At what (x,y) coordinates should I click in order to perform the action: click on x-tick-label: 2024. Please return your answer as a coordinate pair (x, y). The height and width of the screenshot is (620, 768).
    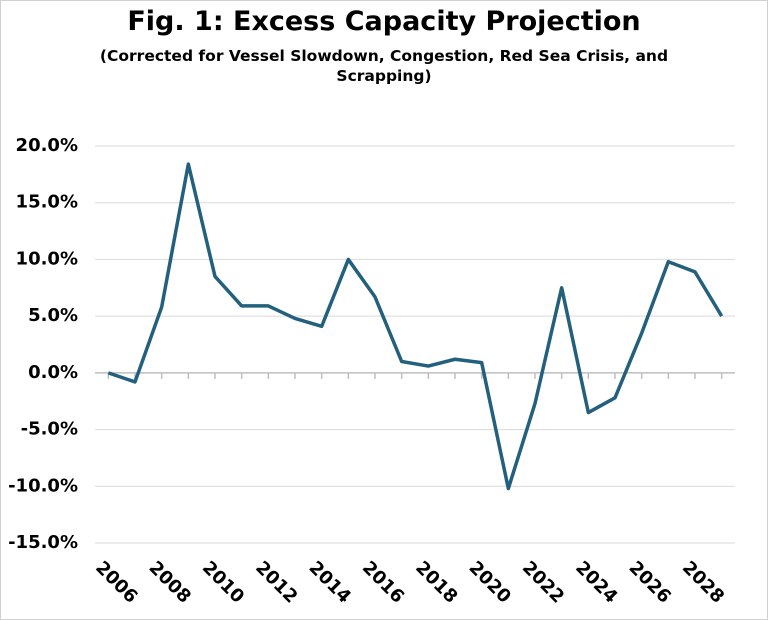
    Looking at the image, I should click on (596, 582).